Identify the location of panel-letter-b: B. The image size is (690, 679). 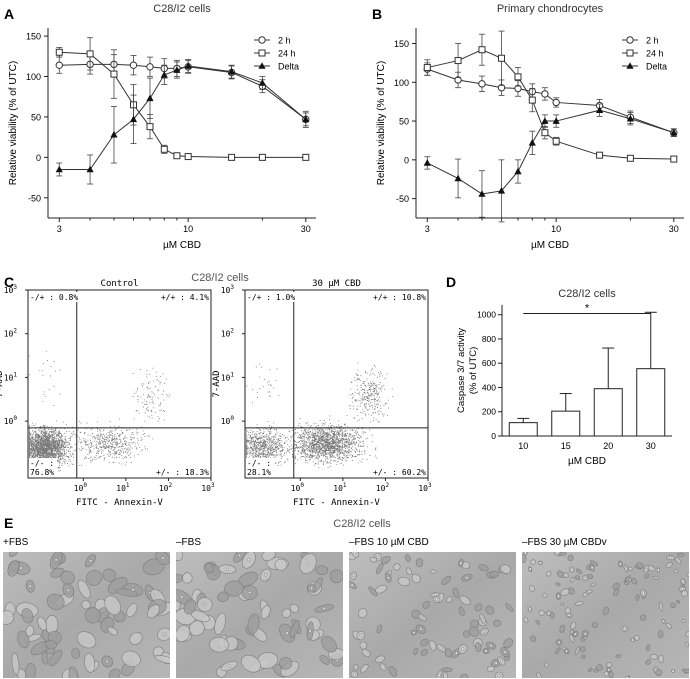
(377, 14).